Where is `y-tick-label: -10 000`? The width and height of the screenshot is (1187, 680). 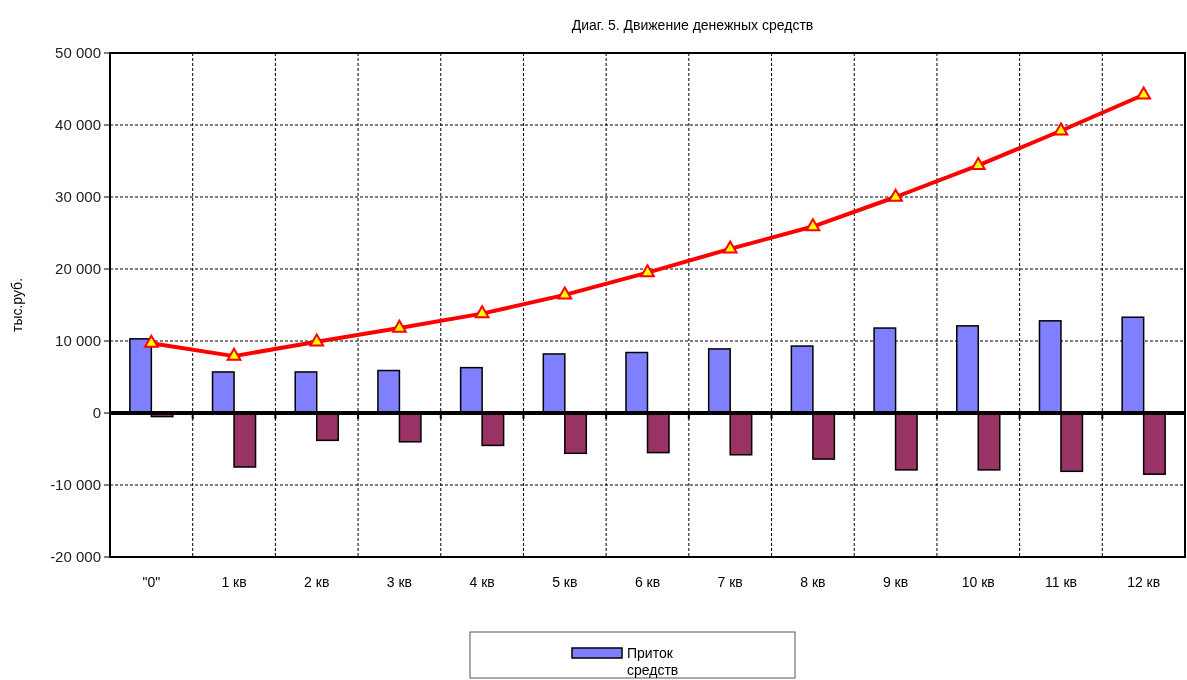
y-tick-label: -10 000 is located at coordinates (75, 485).